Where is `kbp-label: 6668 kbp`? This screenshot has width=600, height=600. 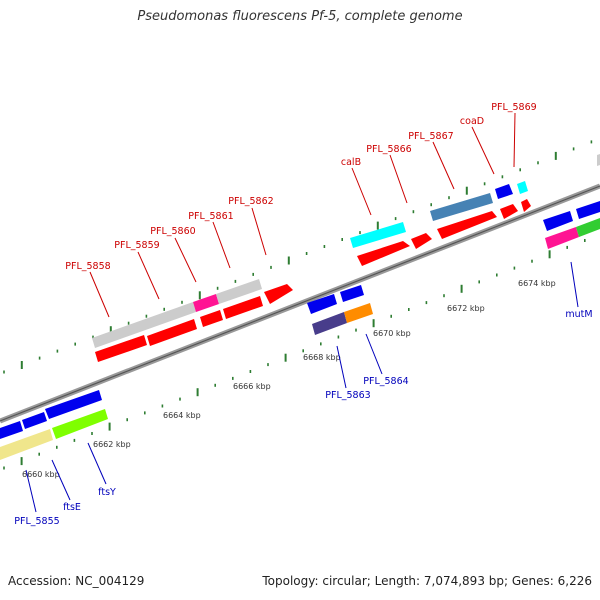
kbp-label: 6668 kbp is located at coordinates (322, 357).